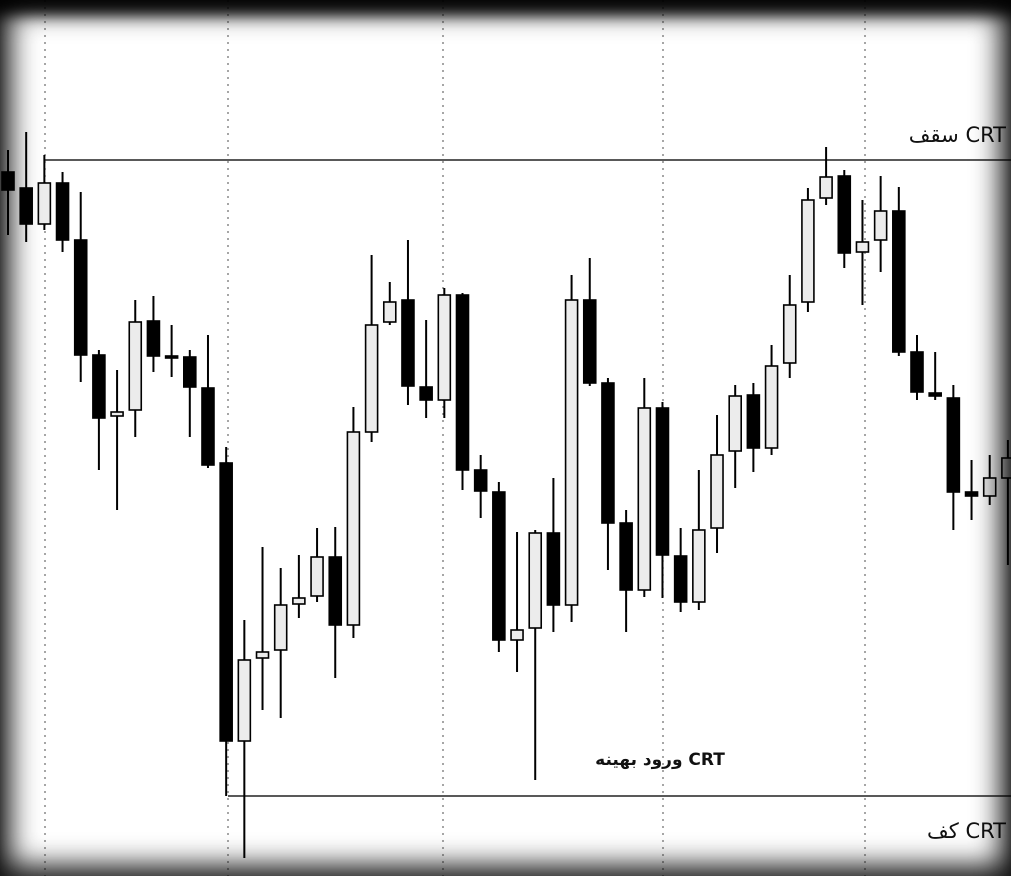 This screenshot has height=876, width=1011. I want to click on level-label: کف CRT, so click(966, 831).